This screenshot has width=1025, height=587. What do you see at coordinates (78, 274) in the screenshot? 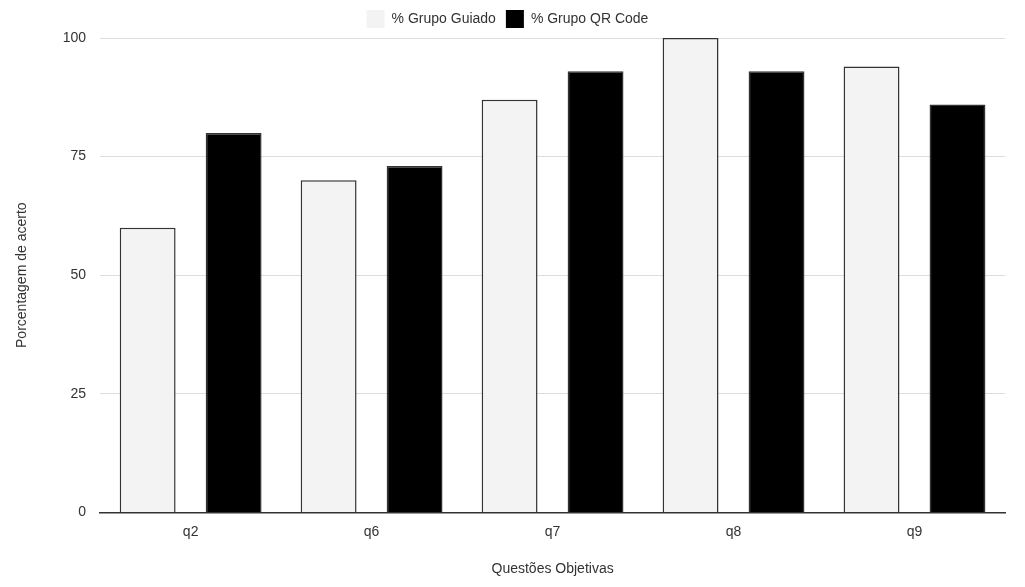
I see `y-tick-label: 50` at bounding box center [78, 274].